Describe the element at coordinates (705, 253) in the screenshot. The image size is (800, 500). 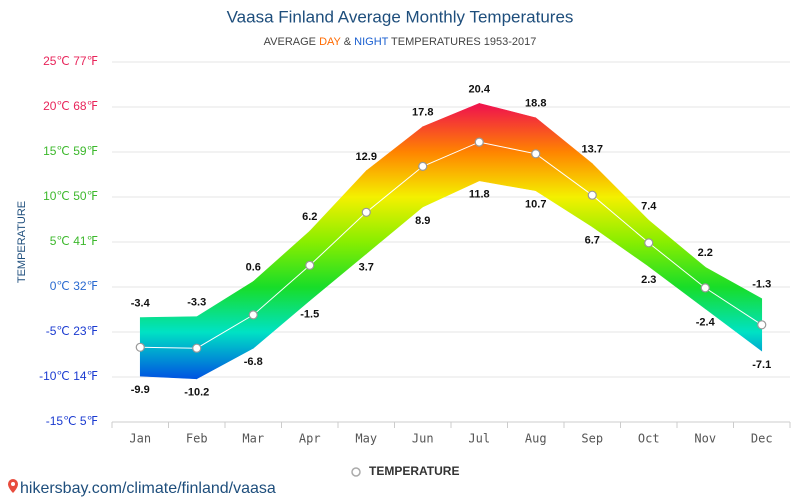
I see `day-value-label: 2.2` at that location.